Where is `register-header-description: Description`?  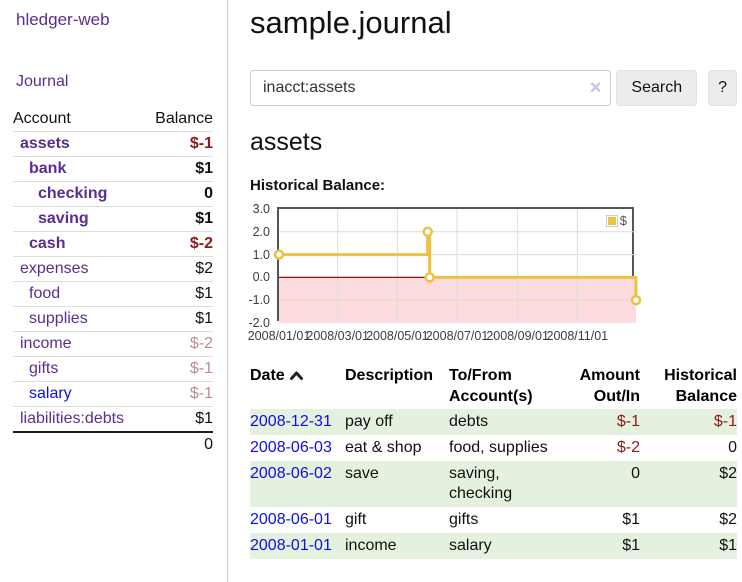 register-header-description: Description is located at coordinates (389, 375).